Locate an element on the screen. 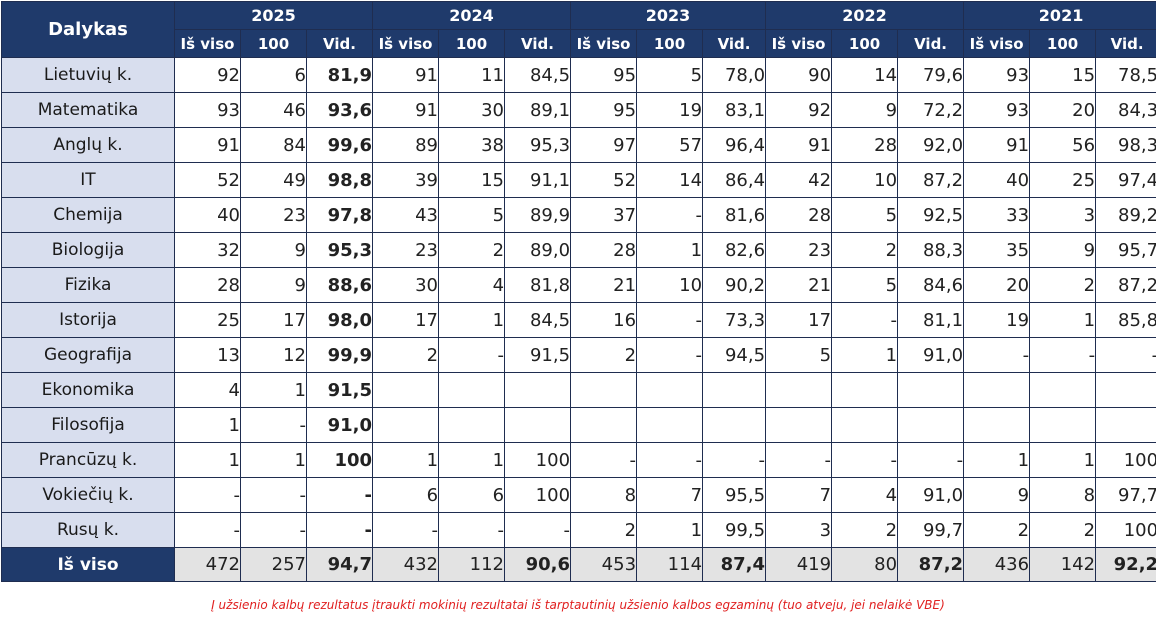 This screenshot has height=617, width=1156. average-cell: 94,5 is located at coordinates (734, 355).